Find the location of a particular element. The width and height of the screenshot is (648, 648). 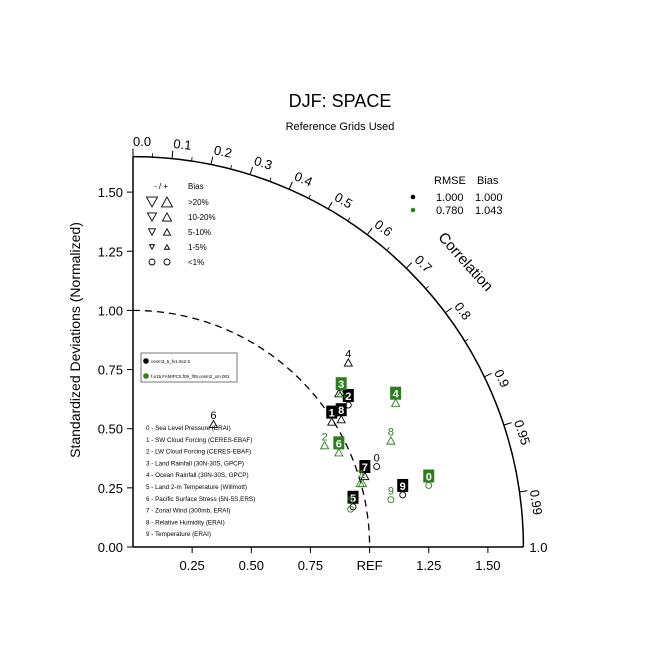

variable-list-item: 3 - Land Rainfall (30N-30S, GPCP) is located at coordinates (195, 463).